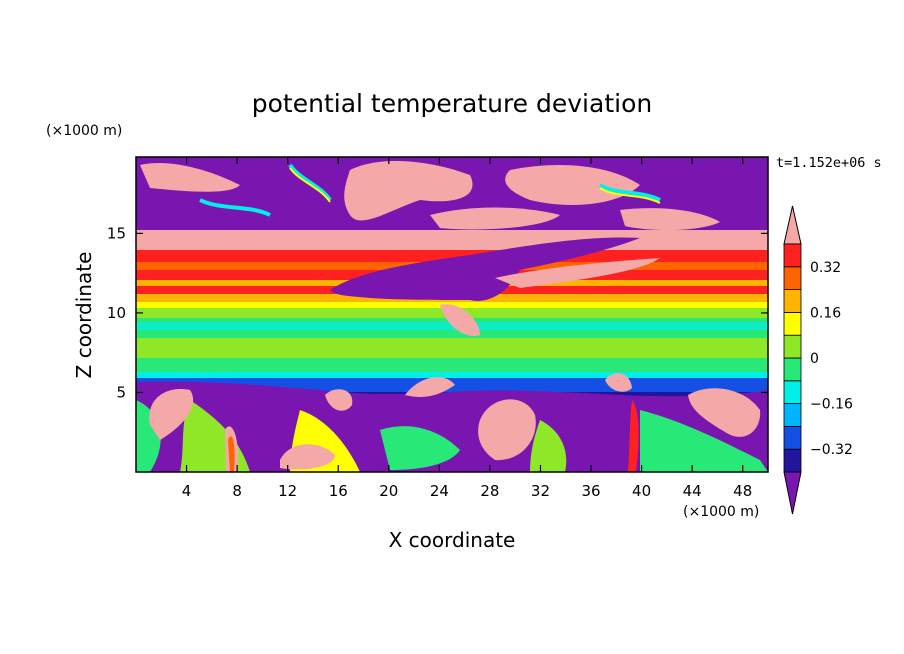 The image size is (904, 654). I want to click on x-unit-label: (×1000 m), so click(721, 512).